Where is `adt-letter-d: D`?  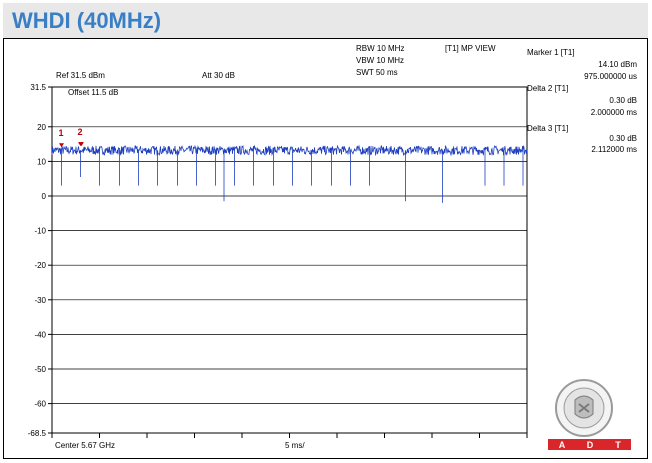 adt-letter-d: D is located at coordinates (590, 445).